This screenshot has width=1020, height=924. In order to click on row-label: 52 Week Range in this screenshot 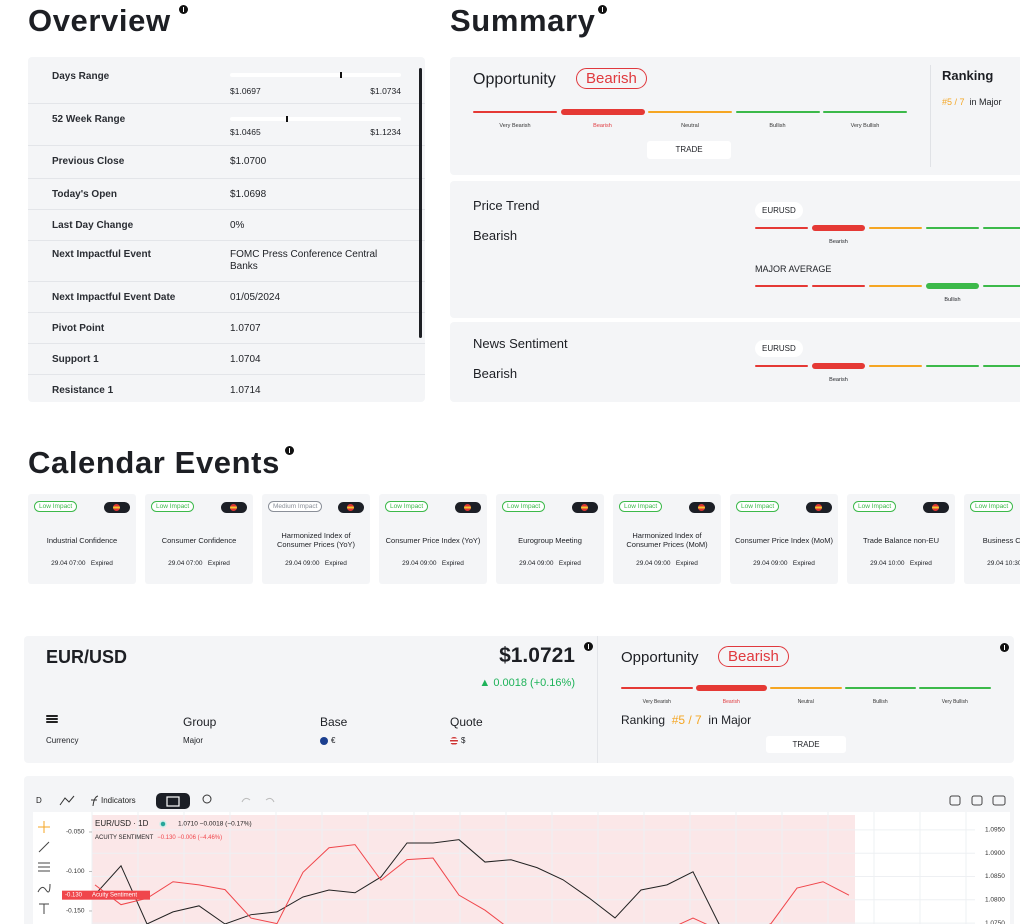, I will do `click(89, 119)`.